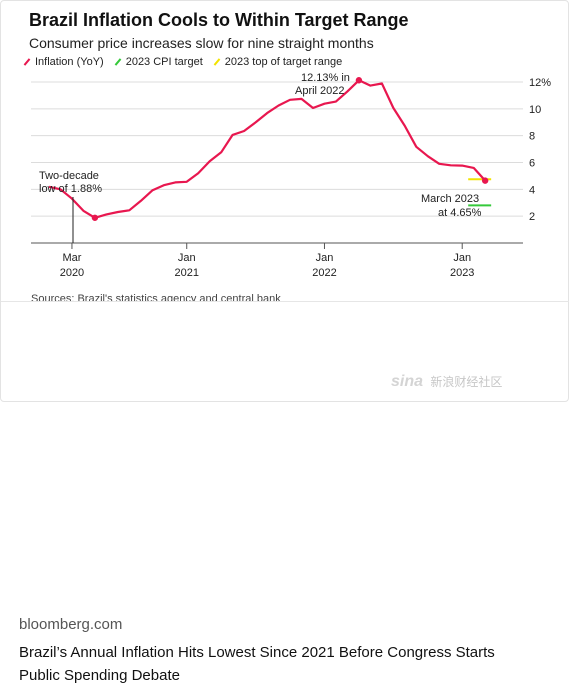  I want to click on latest-point, so click(485, 180).